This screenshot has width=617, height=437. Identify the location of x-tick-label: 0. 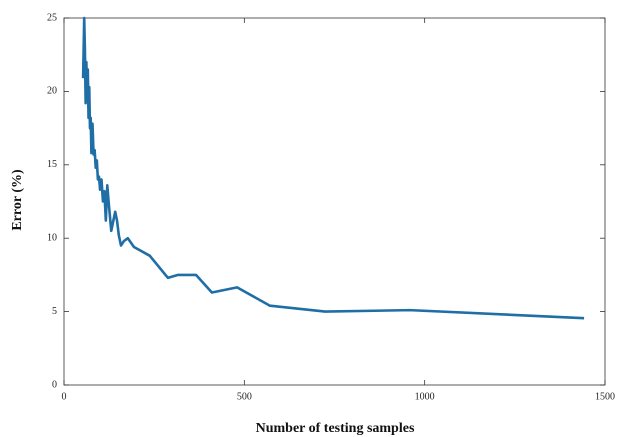
(64, 396).